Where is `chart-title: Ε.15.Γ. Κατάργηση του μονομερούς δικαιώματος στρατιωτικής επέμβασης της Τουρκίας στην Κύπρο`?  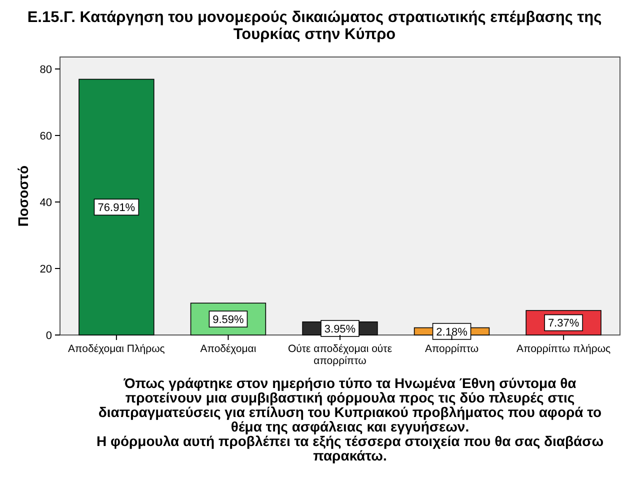 chart-title: Ε.15.Γ. Κατάργηση του μονομερούς δικαιώματος στρατιωτικής επέμβασης της Τουρκίας στην Κύπρο is located at coordinates (314, 26).